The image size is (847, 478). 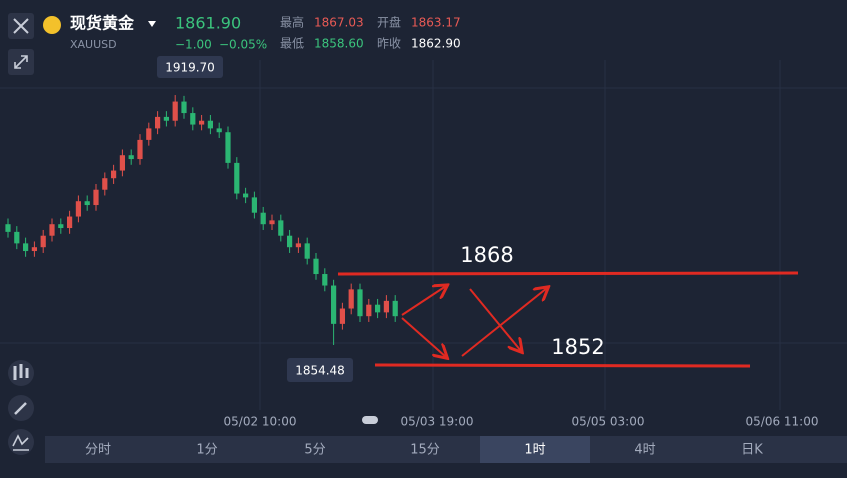 What do you see at coordinates (21, 408) in the screenshot?
I see `draw-button` at bounding box center [21, 408].